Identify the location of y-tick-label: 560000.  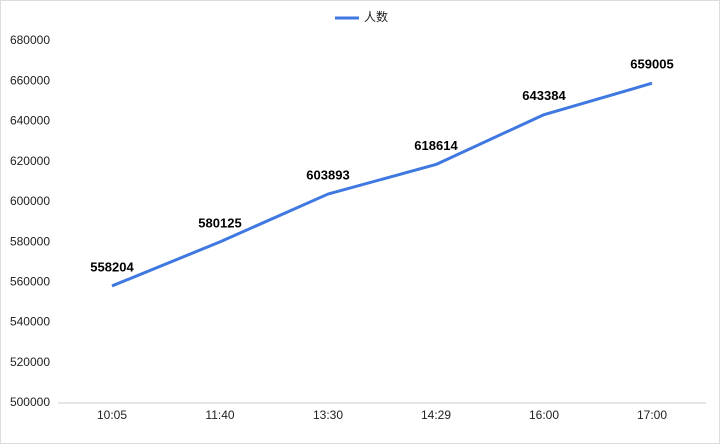
(30, 282).